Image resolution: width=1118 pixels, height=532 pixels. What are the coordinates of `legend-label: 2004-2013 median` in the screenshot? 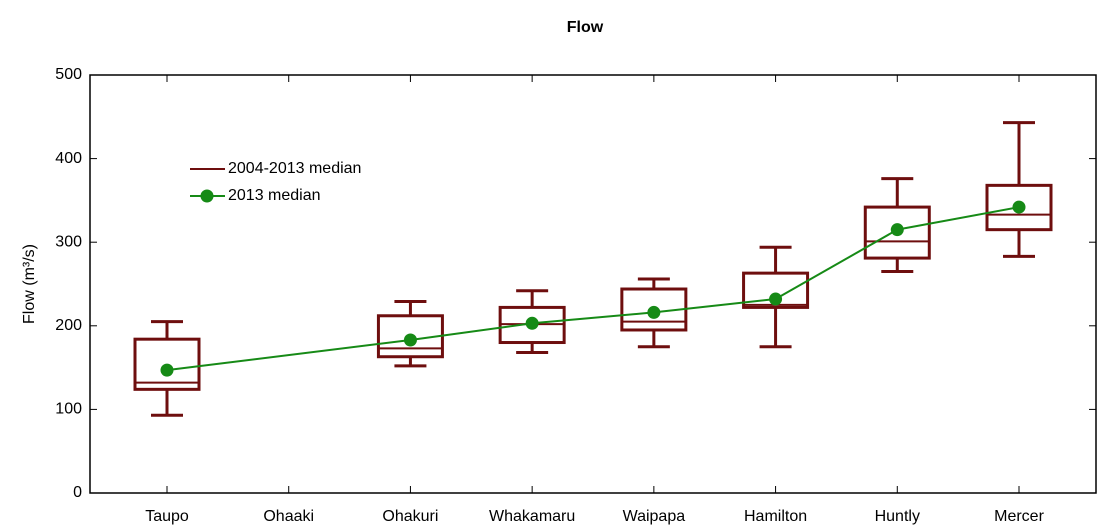 It's located at (294, 168).